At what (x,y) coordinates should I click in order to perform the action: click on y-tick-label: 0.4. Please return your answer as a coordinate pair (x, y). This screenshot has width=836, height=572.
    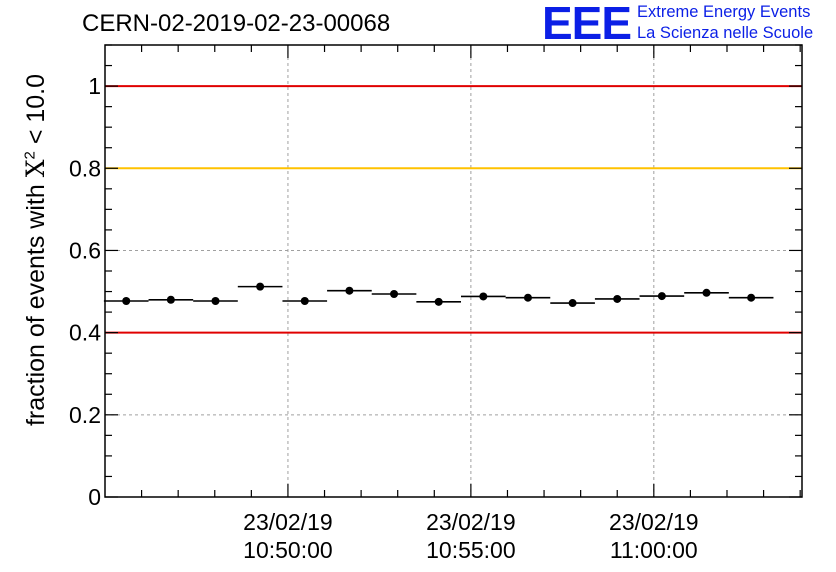
    Looking at the image, I should click on (85, 333).